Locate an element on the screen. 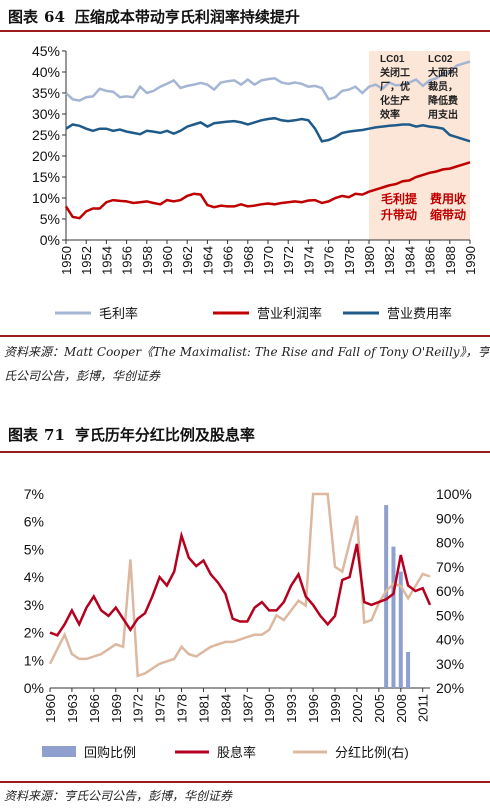  x-tick-label: 1987 is located at coordinates (247, 708).